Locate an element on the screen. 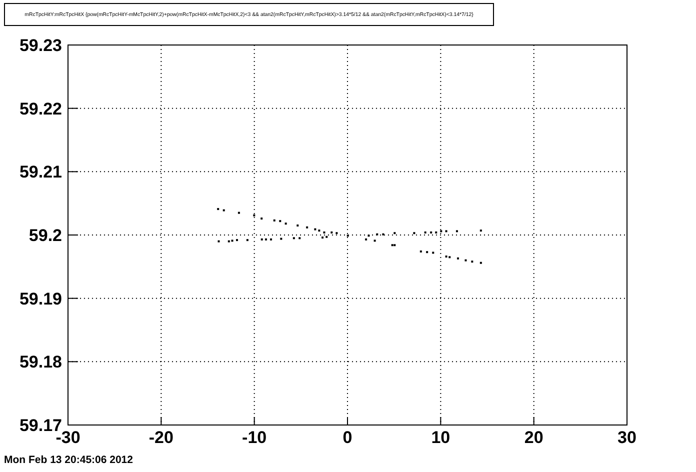  x-tick-label: -10 is located at coordinates (254, 438).